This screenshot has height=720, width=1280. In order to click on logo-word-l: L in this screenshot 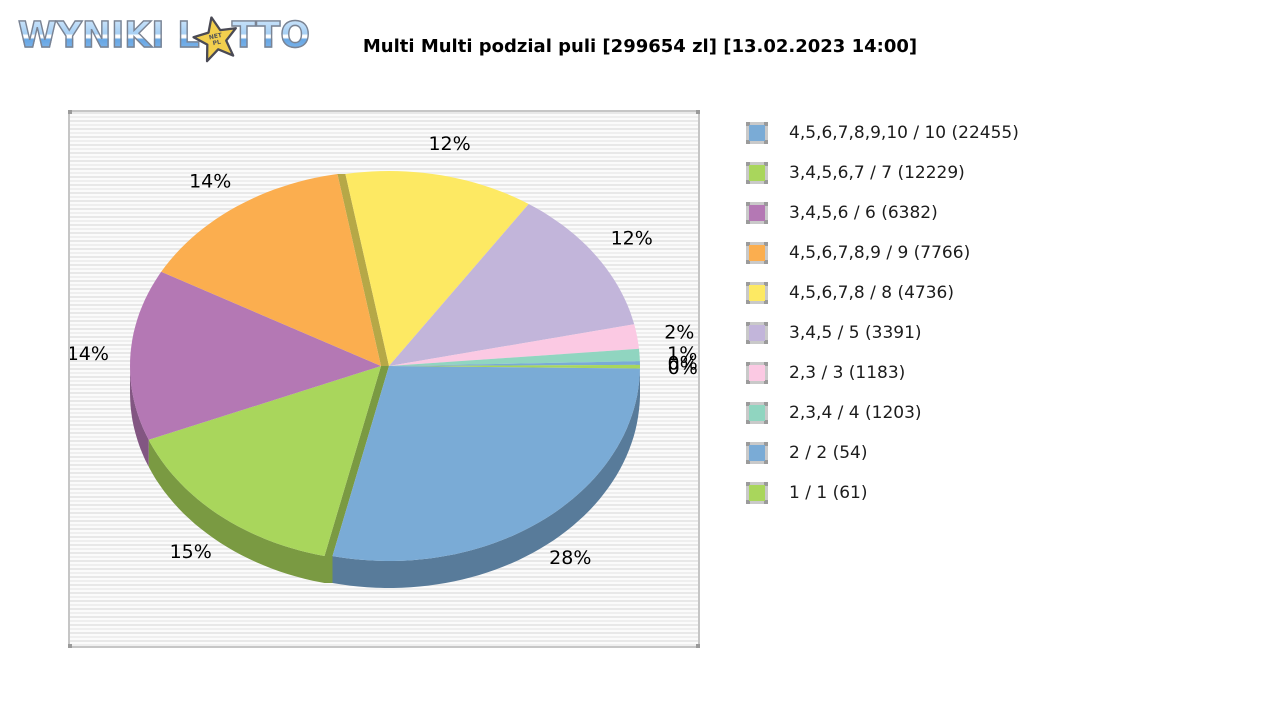, I will do `click(189, 35)`.